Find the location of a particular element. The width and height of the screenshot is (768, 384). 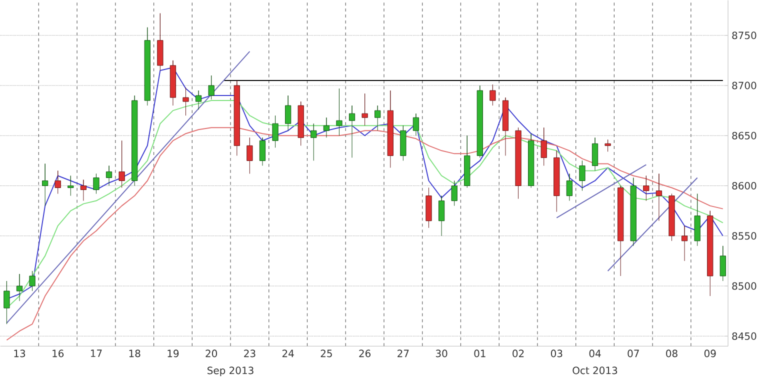

x-tick-label: 30 is located at coordinates (442, 354).